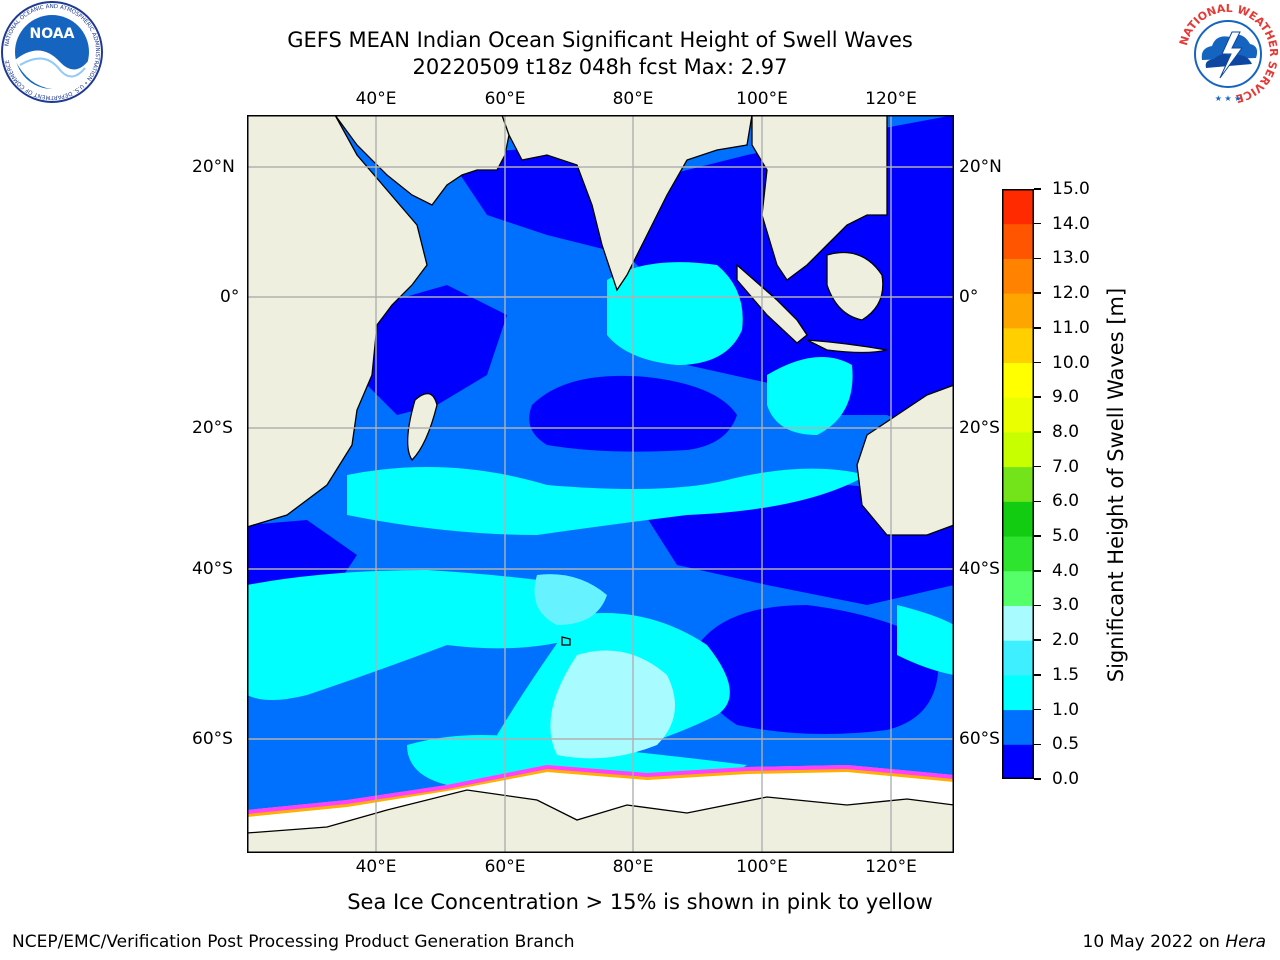 The width and height of the screenshot is (1280, 960). Describe the element at coordinates (1228, 53) in the screenshot. I see `nws-logo: NATIONAL WEATHER SERVICE ★ ★ ★` at that location.